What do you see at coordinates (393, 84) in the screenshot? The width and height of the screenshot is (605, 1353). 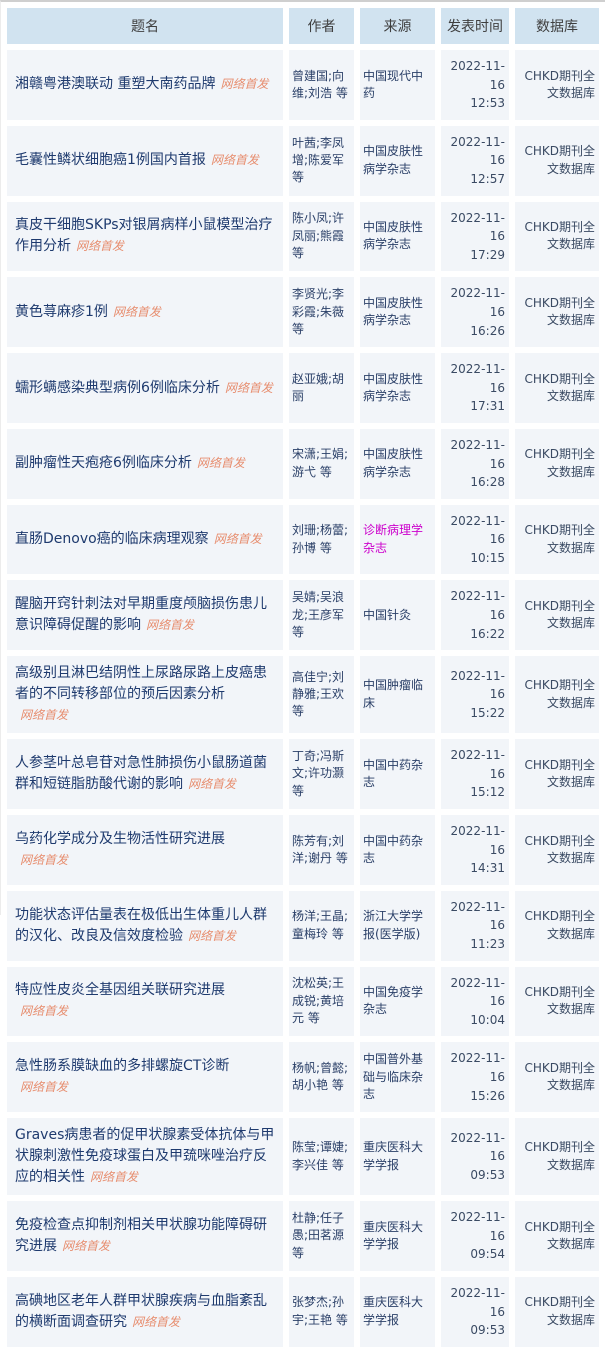 I see `source-link: 中国现代中药` at bounding box center [393, 84].